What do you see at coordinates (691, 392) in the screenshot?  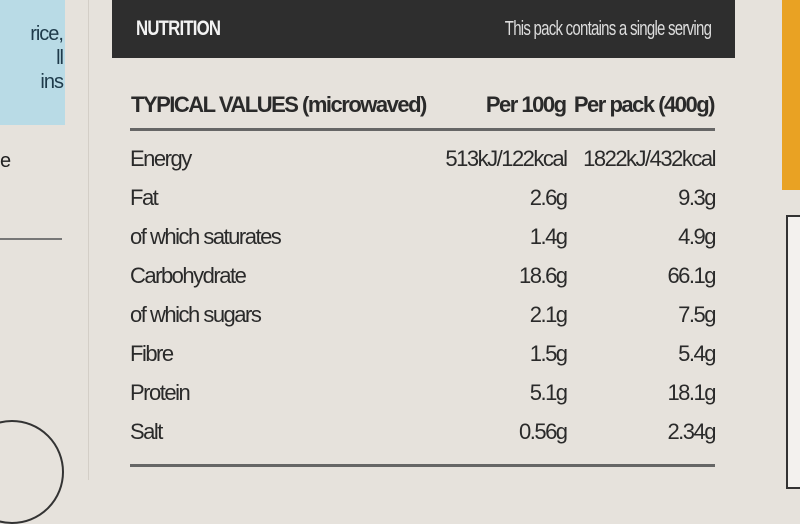 I see `per-pack-value: 18.1g` at bounding box center [691, 392].